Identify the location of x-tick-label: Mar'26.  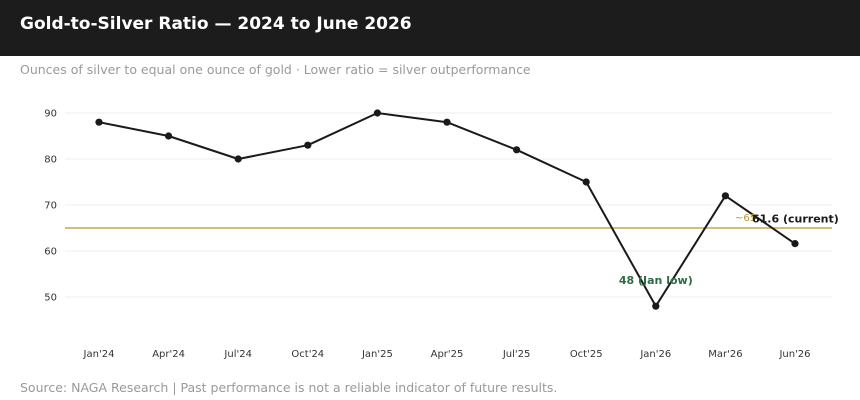
(725, 354).